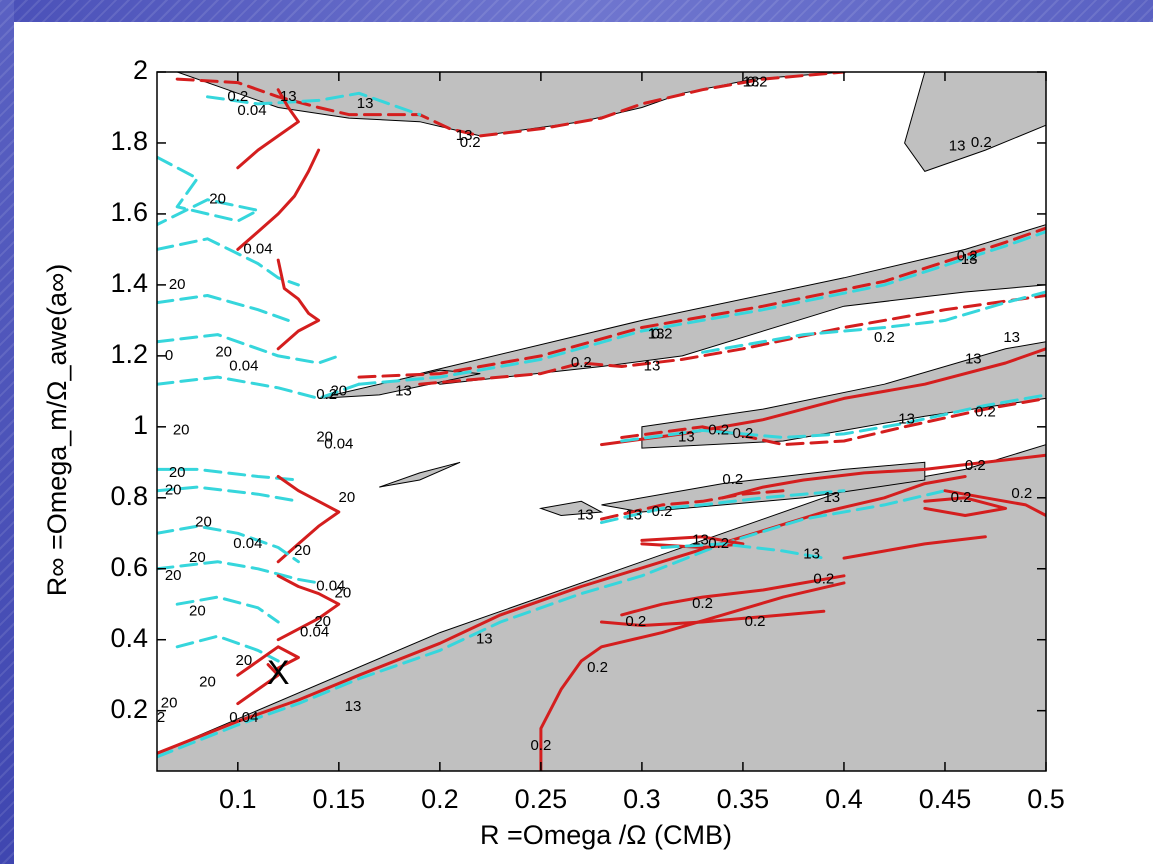 This screenshot has width=1153, height=864. Describe the element at coordinates (129, 638) in the screenshot. I see `y-tick-label: 0.4` at that location.